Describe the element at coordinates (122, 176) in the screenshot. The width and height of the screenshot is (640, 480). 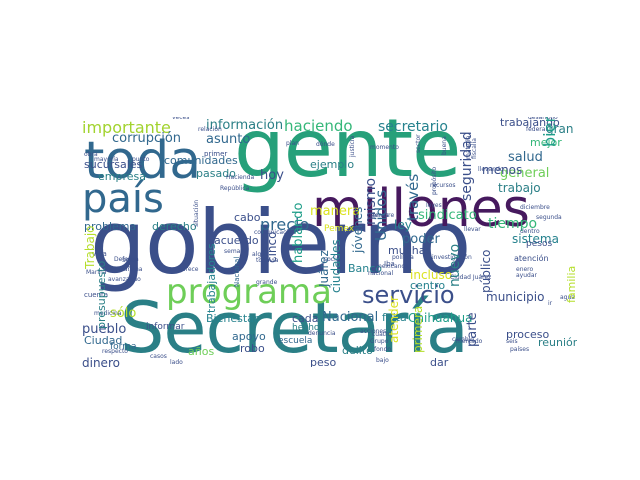
I see `word: empresa` at that location.